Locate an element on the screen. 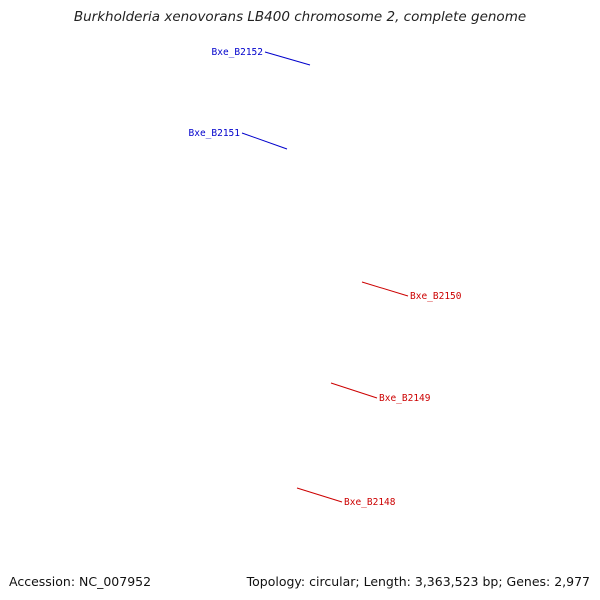 The width and height of the screenshot is (600, 600). gene-label: Bxe_B2148 is located at coordinates (370, 502).